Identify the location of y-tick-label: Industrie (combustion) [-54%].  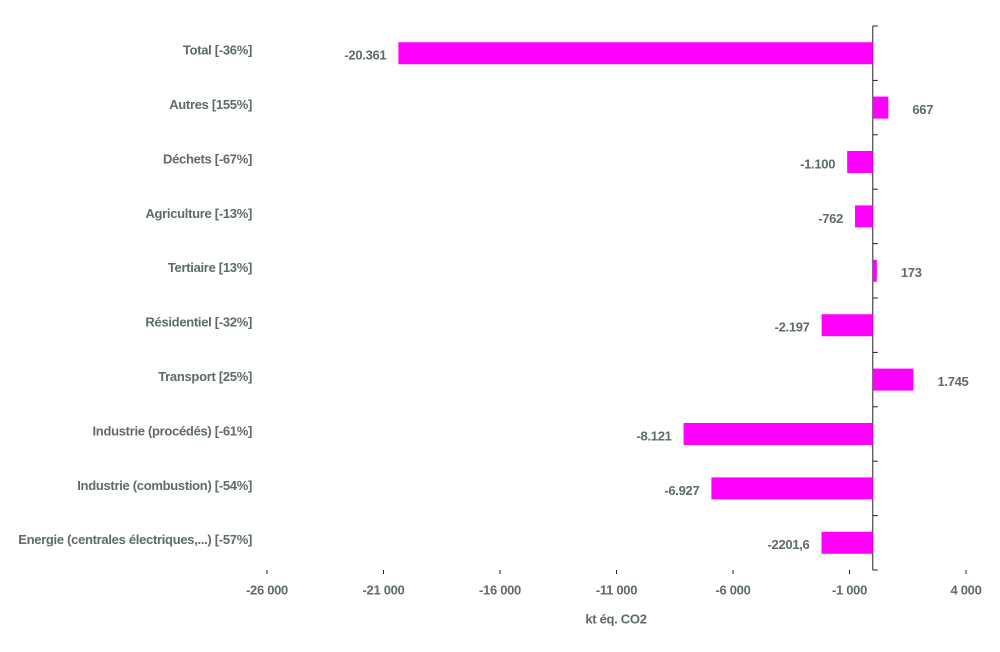
(164, 485).